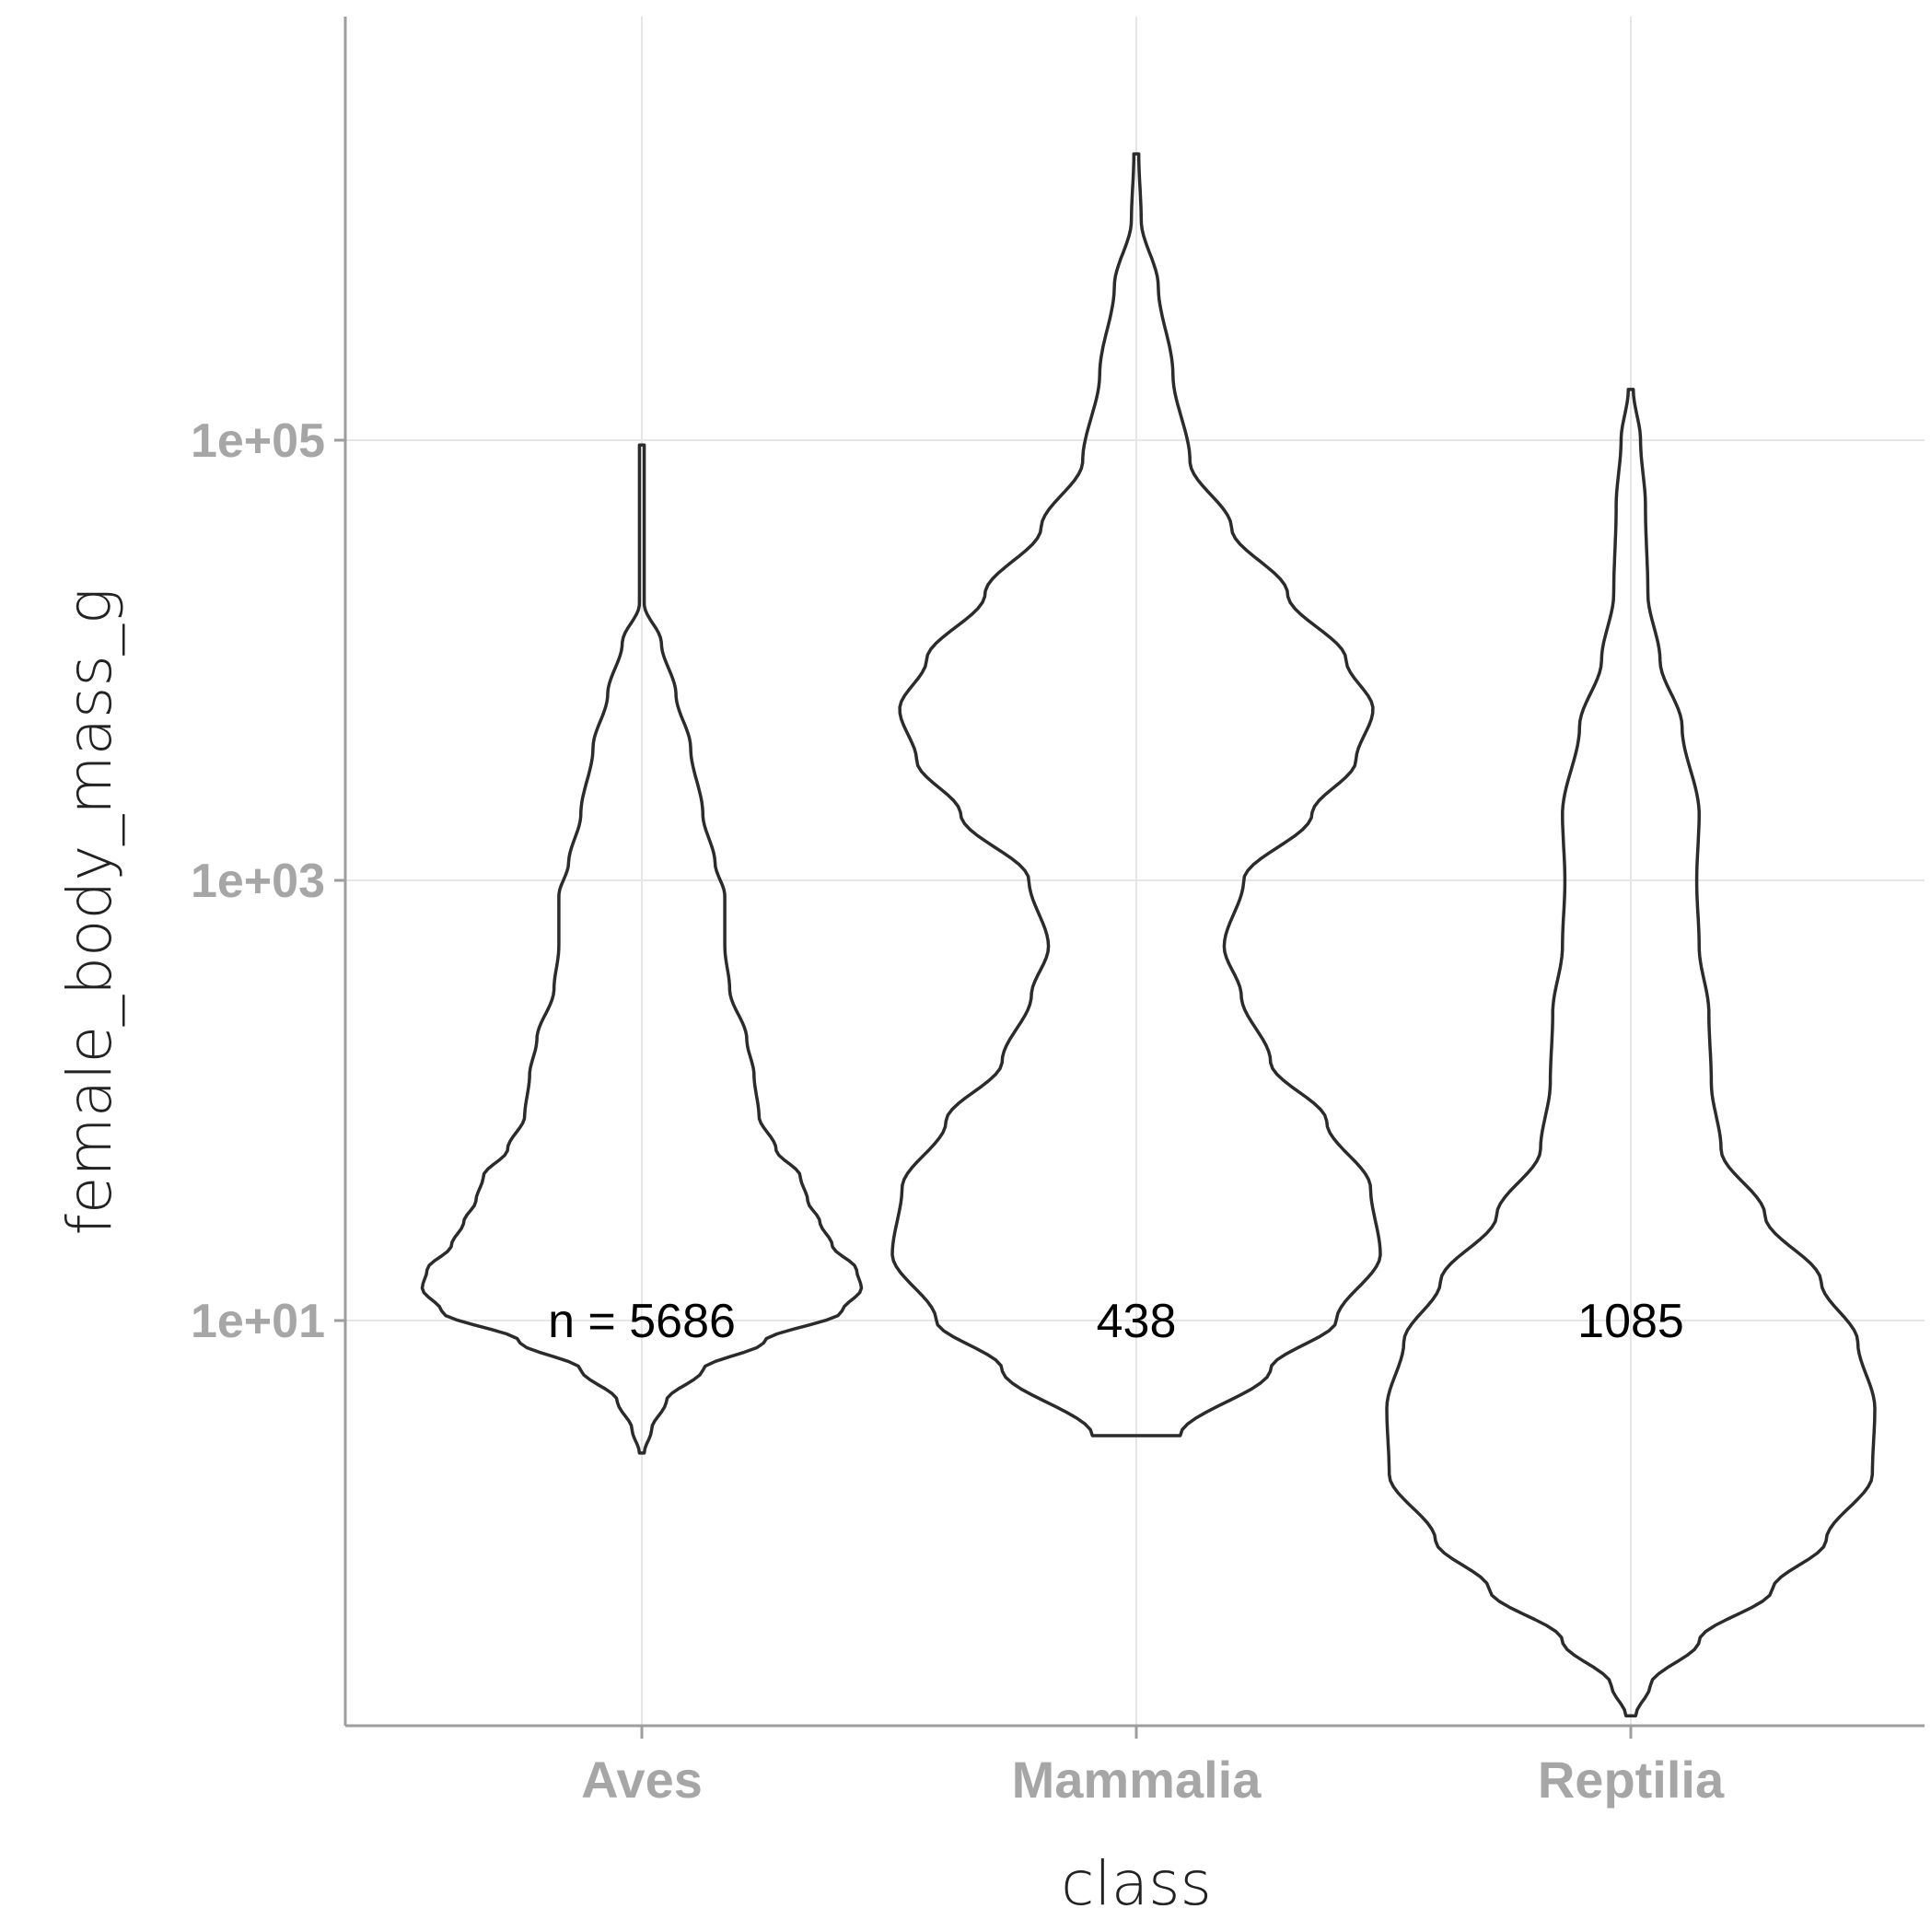 This screenshot has width=1931, height=1932. What do you see at coordinates (258, 441) in the screenshot?
I see `y-tick-label: 1e+05` at bounding box center [258, 441].